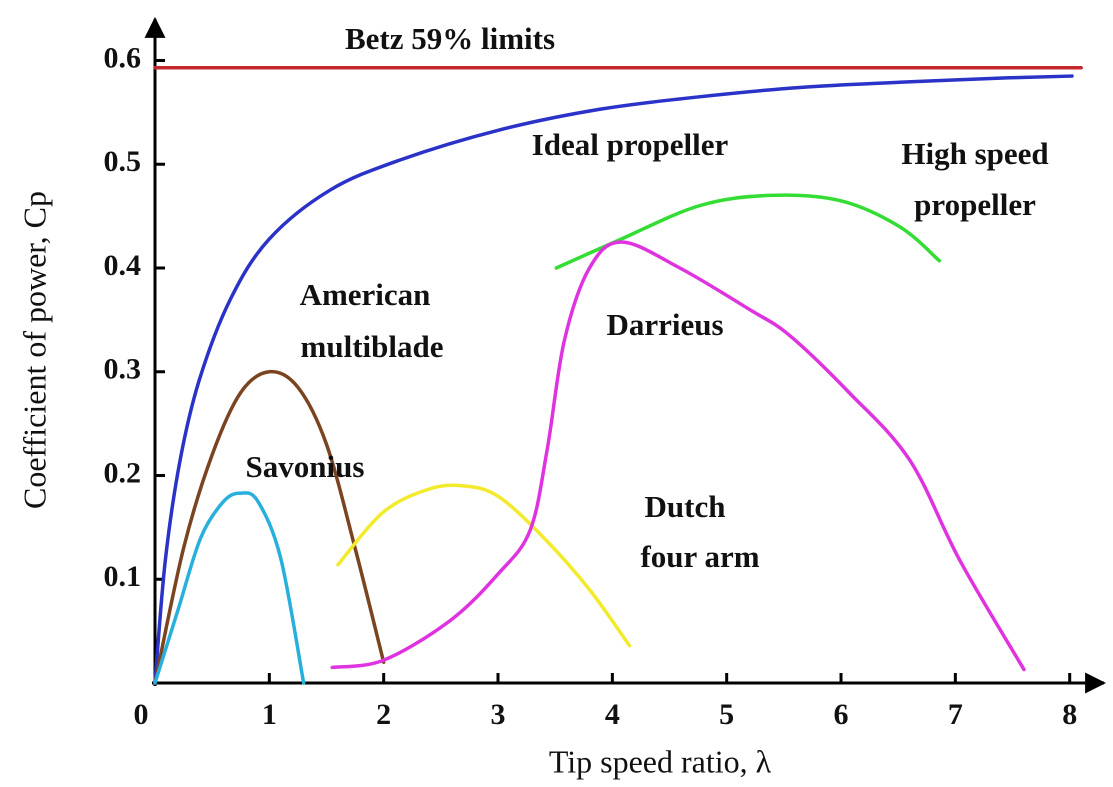  I want to click on x-tick-label: 1, so click(269, 714).